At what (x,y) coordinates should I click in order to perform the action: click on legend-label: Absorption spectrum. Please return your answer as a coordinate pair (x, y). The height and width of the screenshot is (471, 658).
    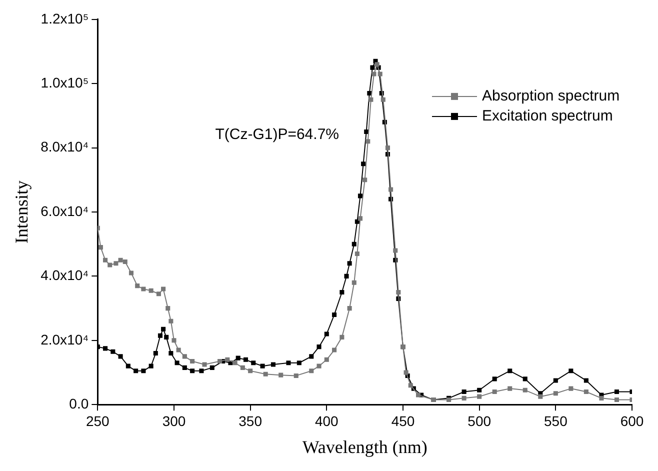
    Looking at the image, I should click on (551, 96).